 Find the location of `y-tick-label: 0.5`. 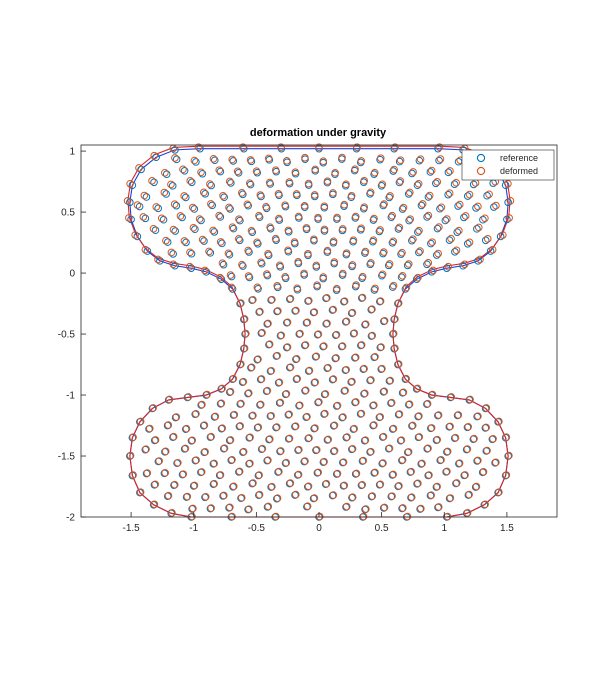

y-tick-label: 0.5 is located at coordinates (68, 213).